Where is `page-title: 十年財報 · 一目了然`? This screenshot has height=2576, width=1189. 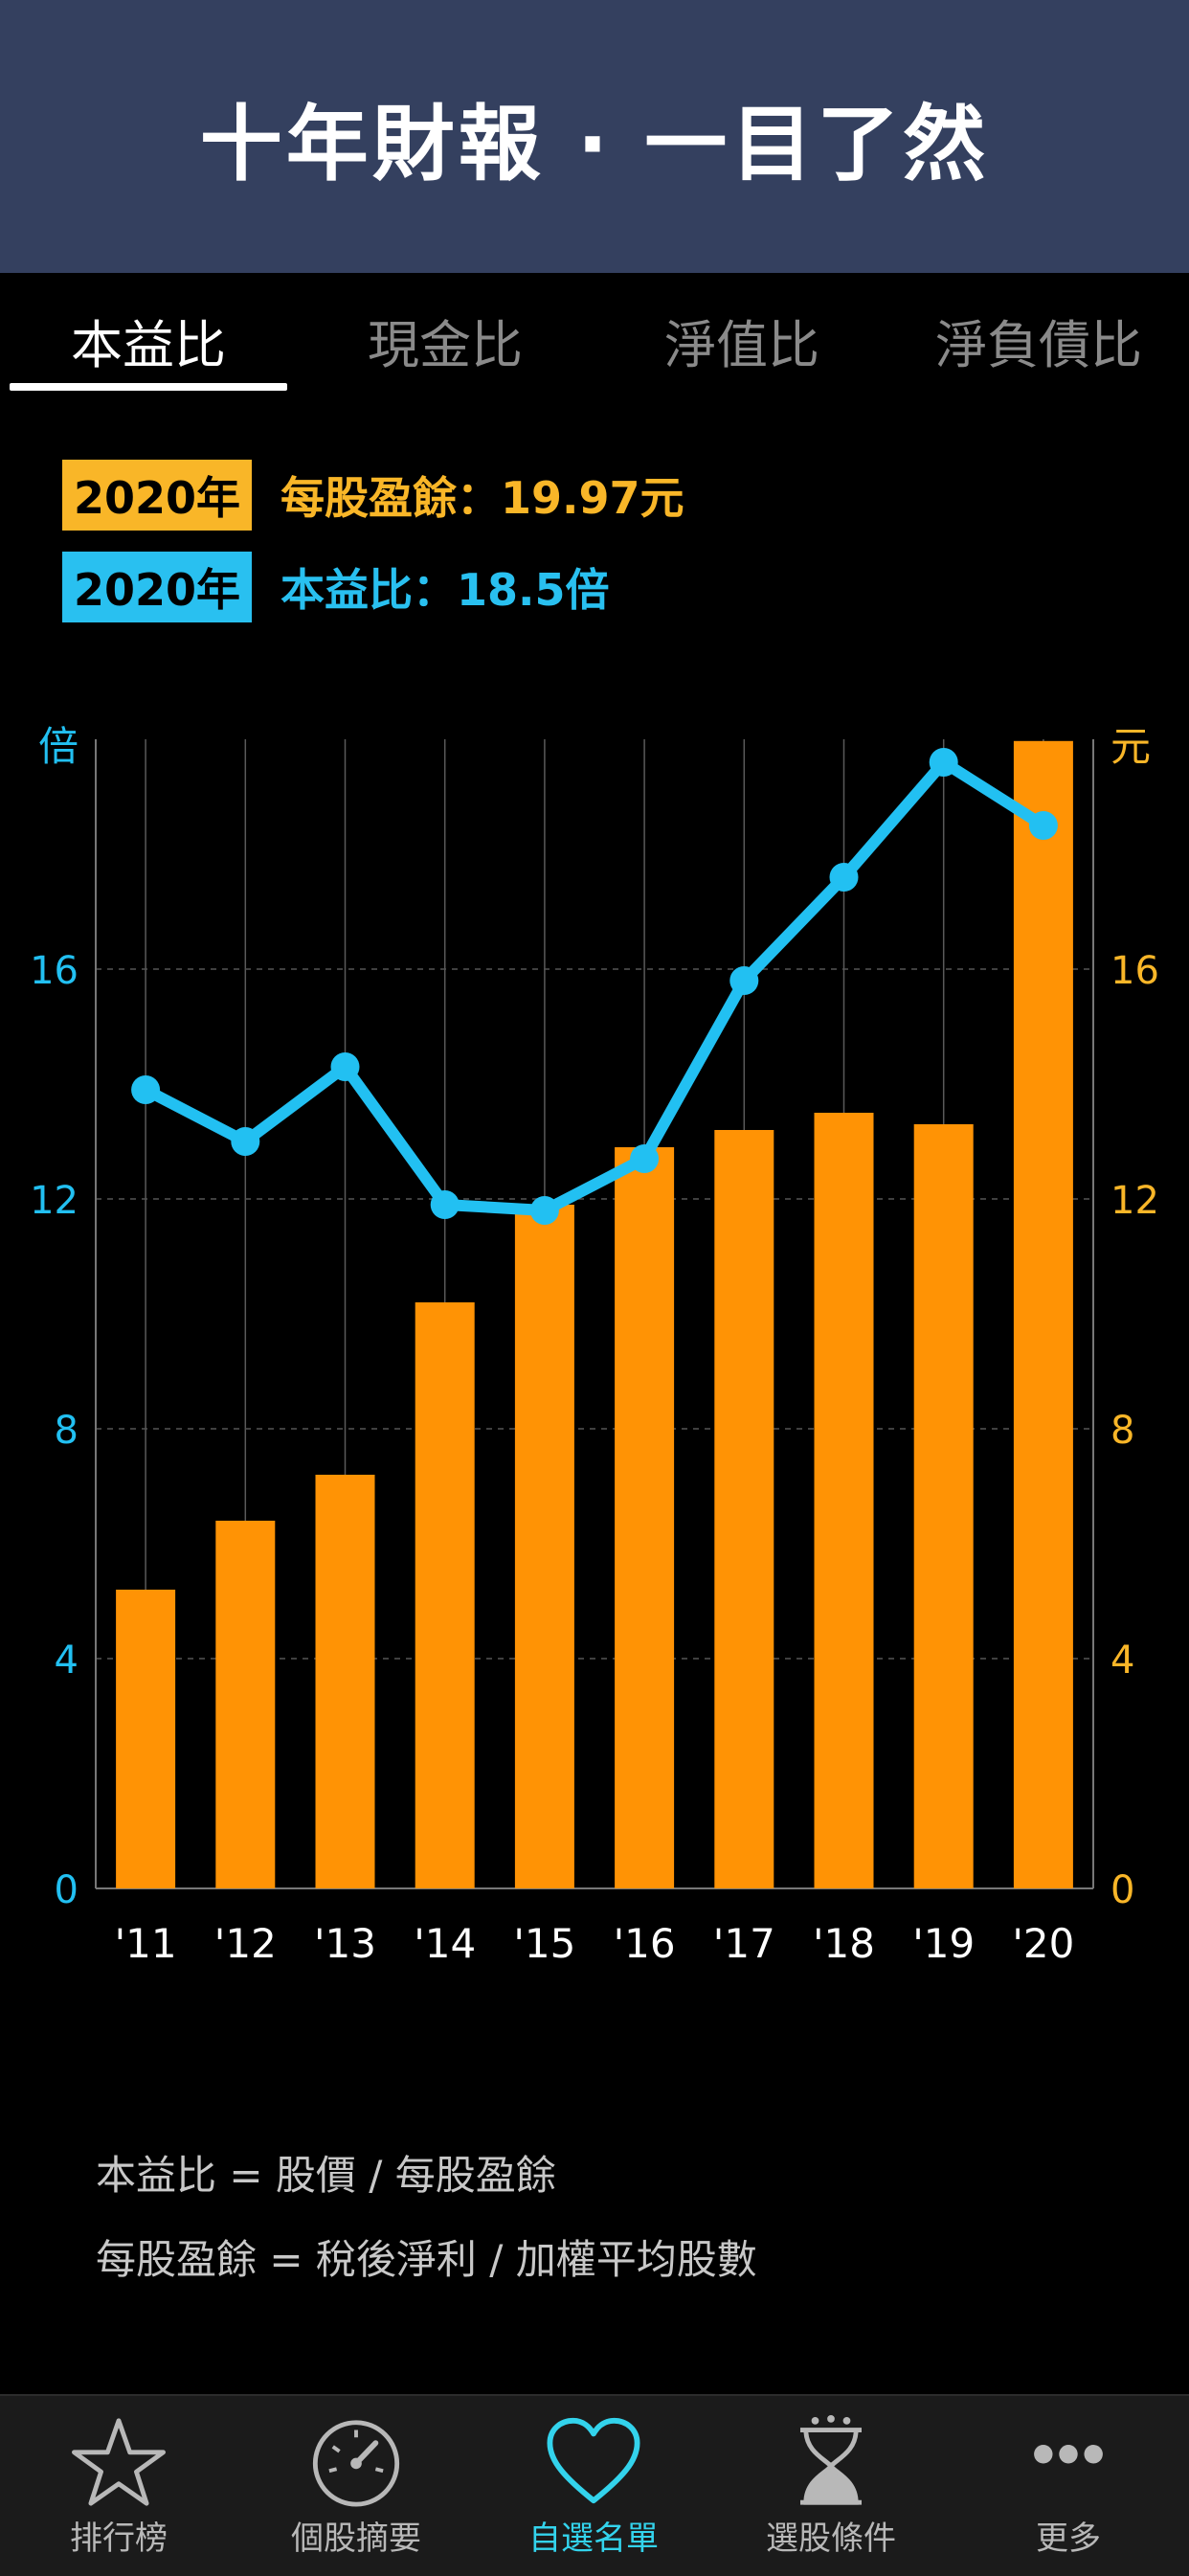 page-title: 十年財報 · 一目了然 is located at coordinates (594, 144).